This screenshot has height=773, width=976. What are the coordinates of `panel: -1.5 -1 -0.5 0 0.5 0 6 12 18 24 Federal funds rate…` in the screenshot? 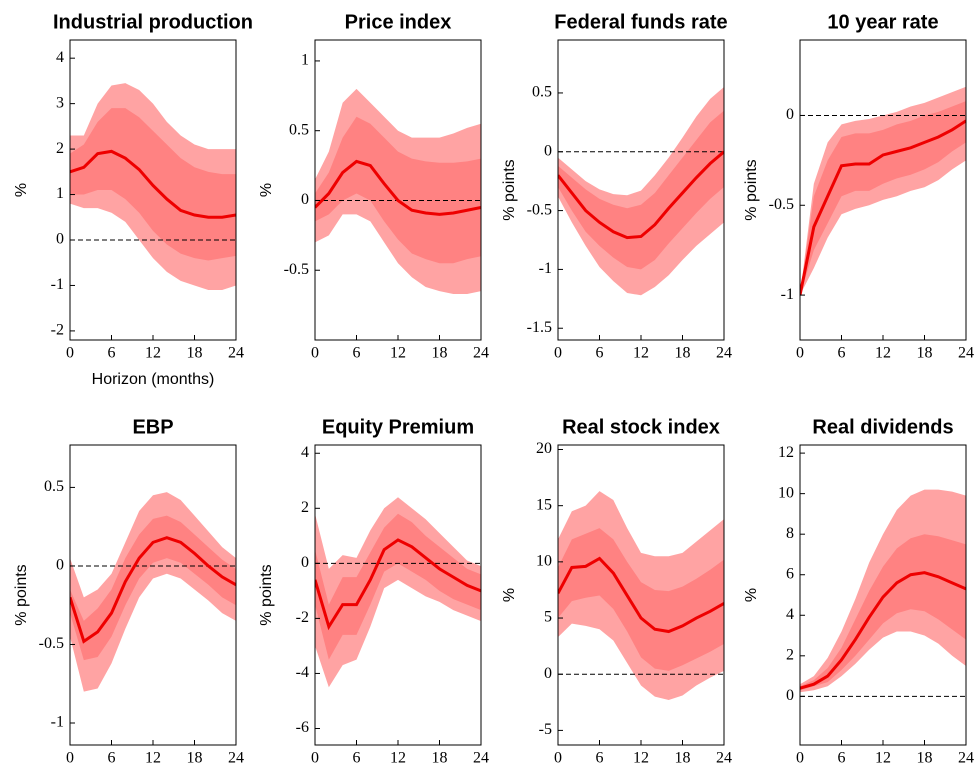 It's located at (616, 186).